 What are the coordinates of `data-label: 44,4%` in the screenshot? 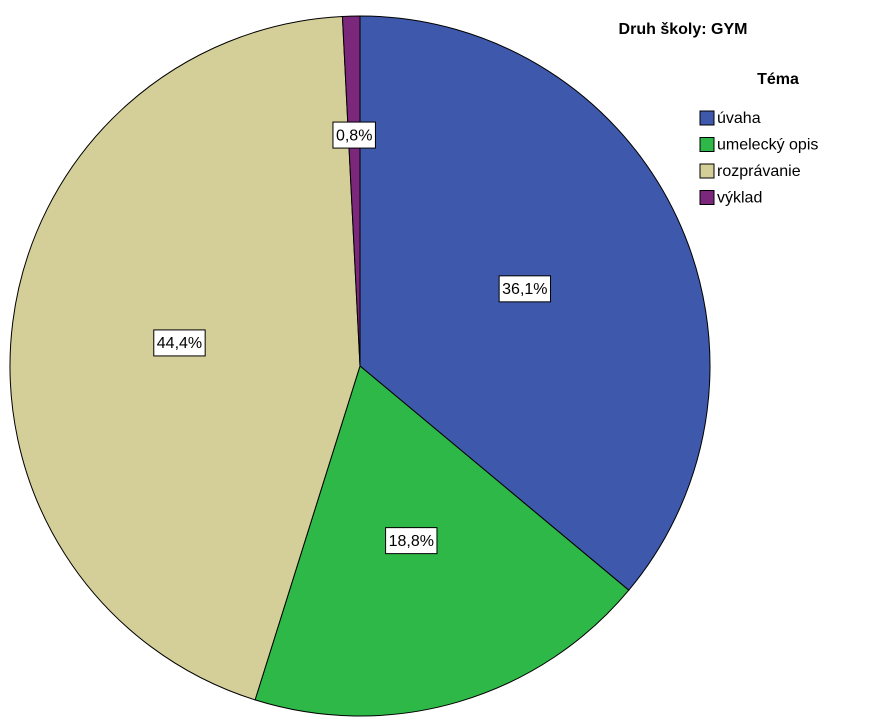 It's located at (179, 343).